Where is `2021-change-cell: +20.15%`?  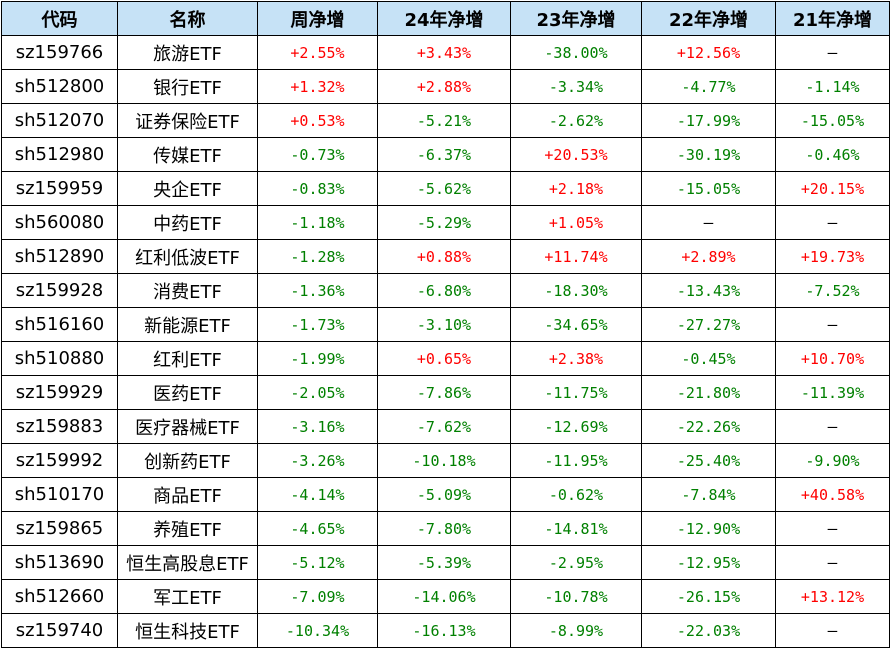 2021-change-cell: +20.15% is located at coordinates (832, 188).